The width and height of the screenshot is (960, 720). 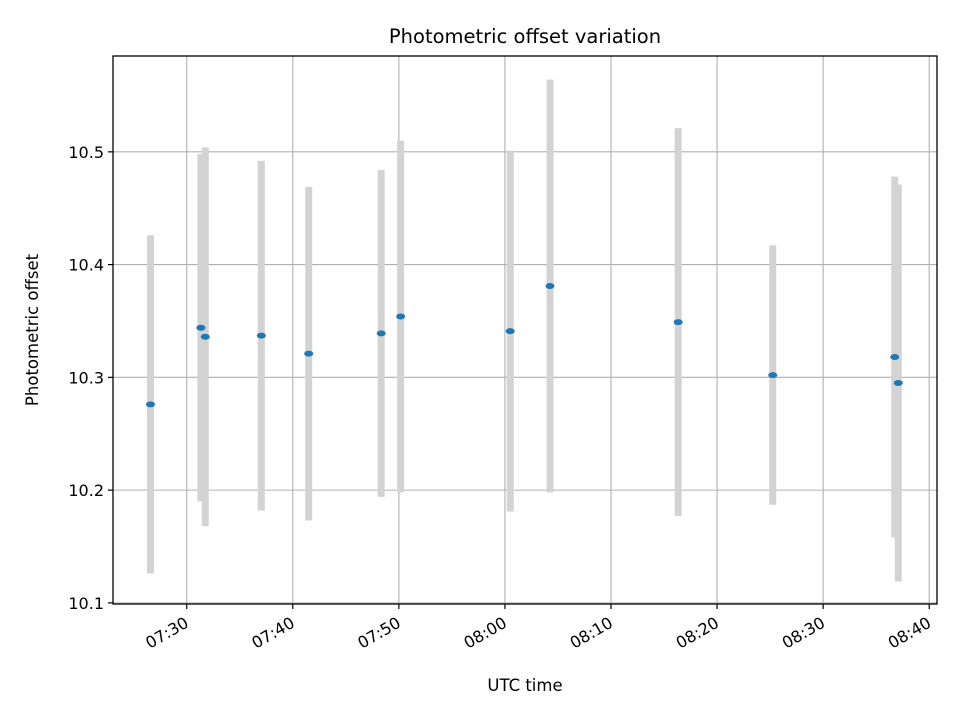 I want to click on y-tick-label: 10.1, so click(x=86, y=603).